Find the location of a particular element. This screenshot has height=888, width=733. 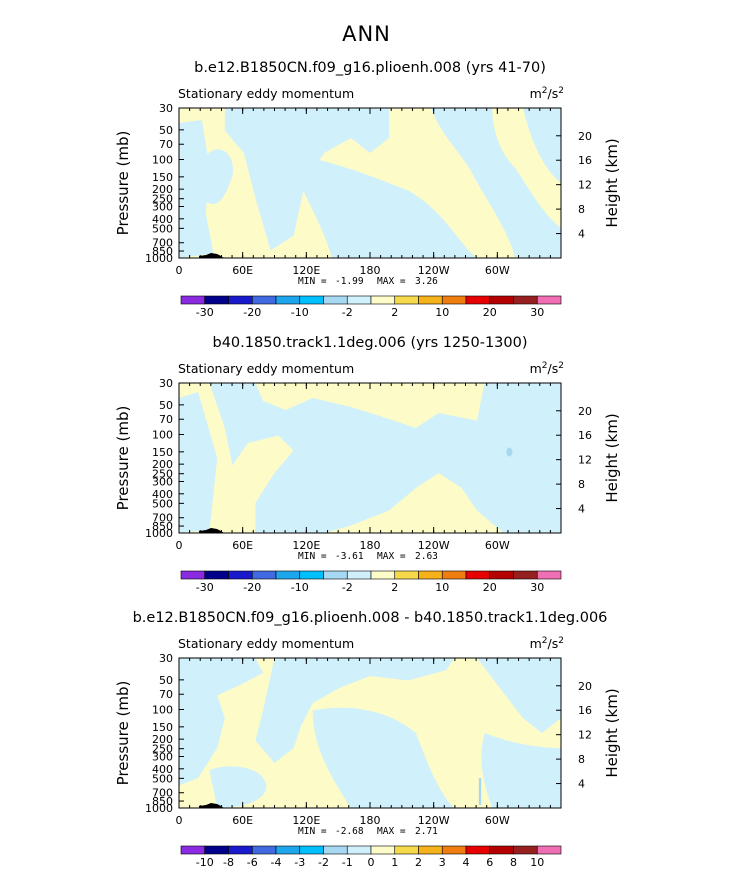

colorbar-label: -8 is located at coordinates (228, 862).